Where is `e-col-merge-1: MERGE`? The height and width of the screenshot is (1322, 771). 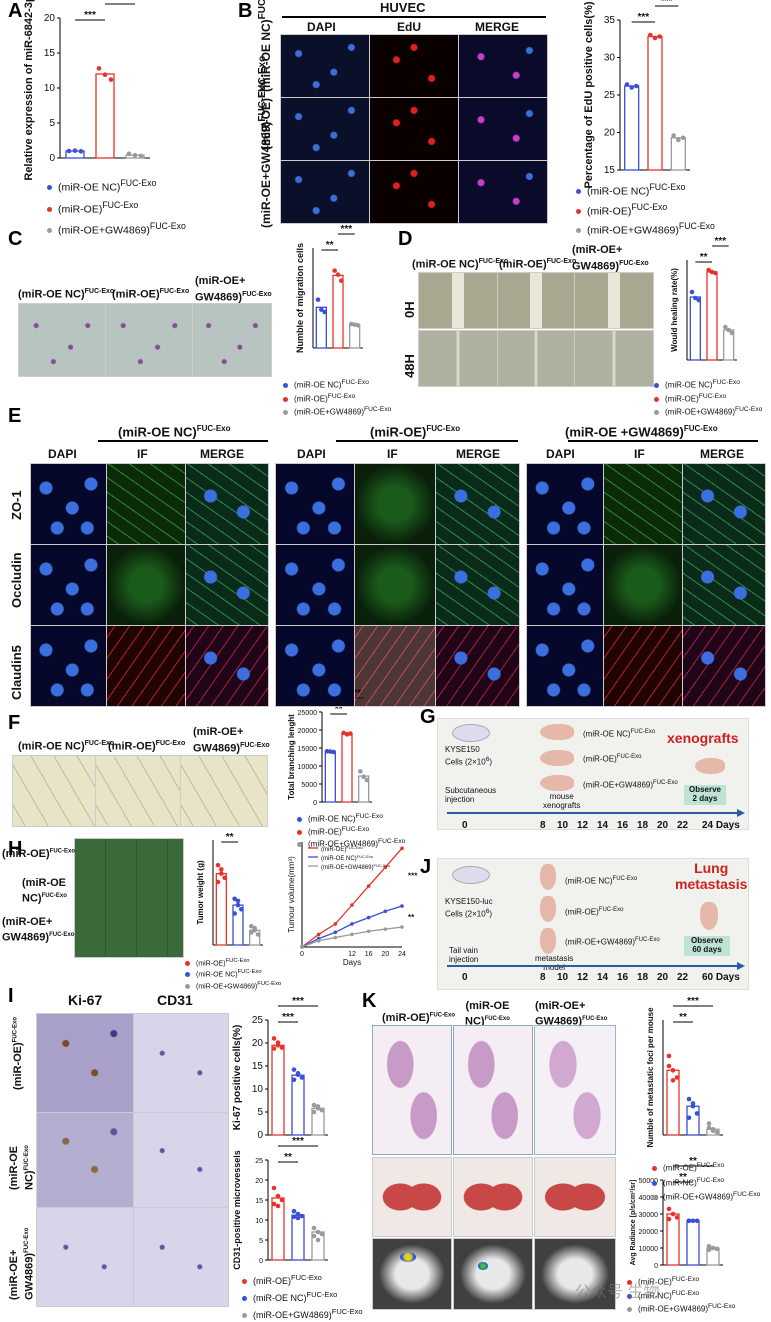
e-col-merge-1: MERGE is located at coordinates (222, 454).